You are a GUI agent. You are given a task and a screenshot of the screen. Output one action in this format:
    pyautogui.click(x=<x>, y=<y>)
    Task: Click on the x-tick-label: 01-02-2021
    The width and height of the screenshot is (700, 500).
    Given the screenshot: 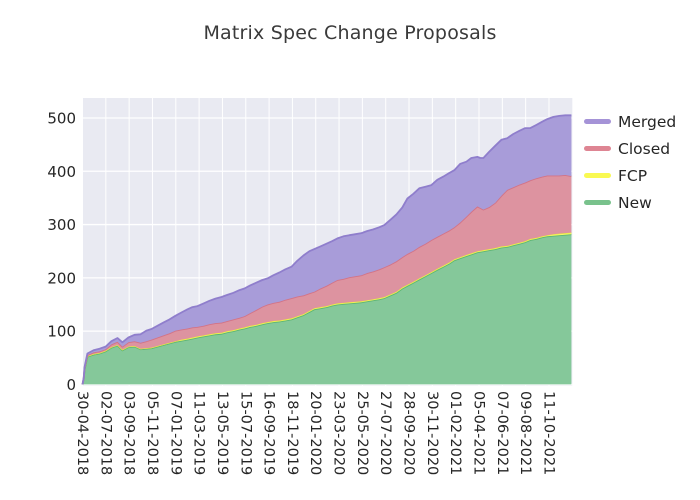 What is the action you would take?
    pyautogui.click(x=455, y=433)
    